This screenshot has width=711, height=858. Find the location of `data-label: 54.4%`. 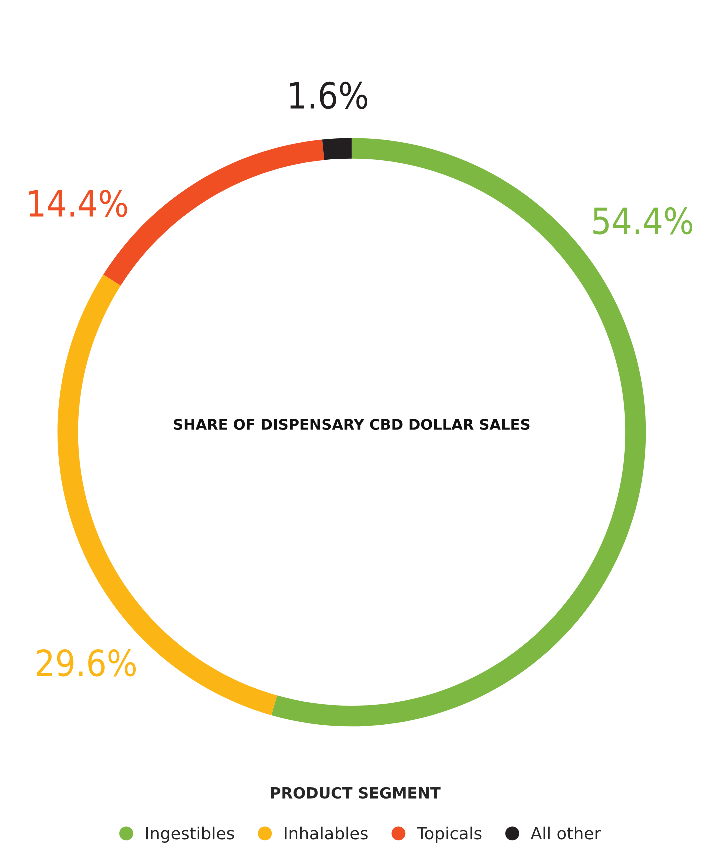

data-label: 54.4% is located at coordinates (643, 221).